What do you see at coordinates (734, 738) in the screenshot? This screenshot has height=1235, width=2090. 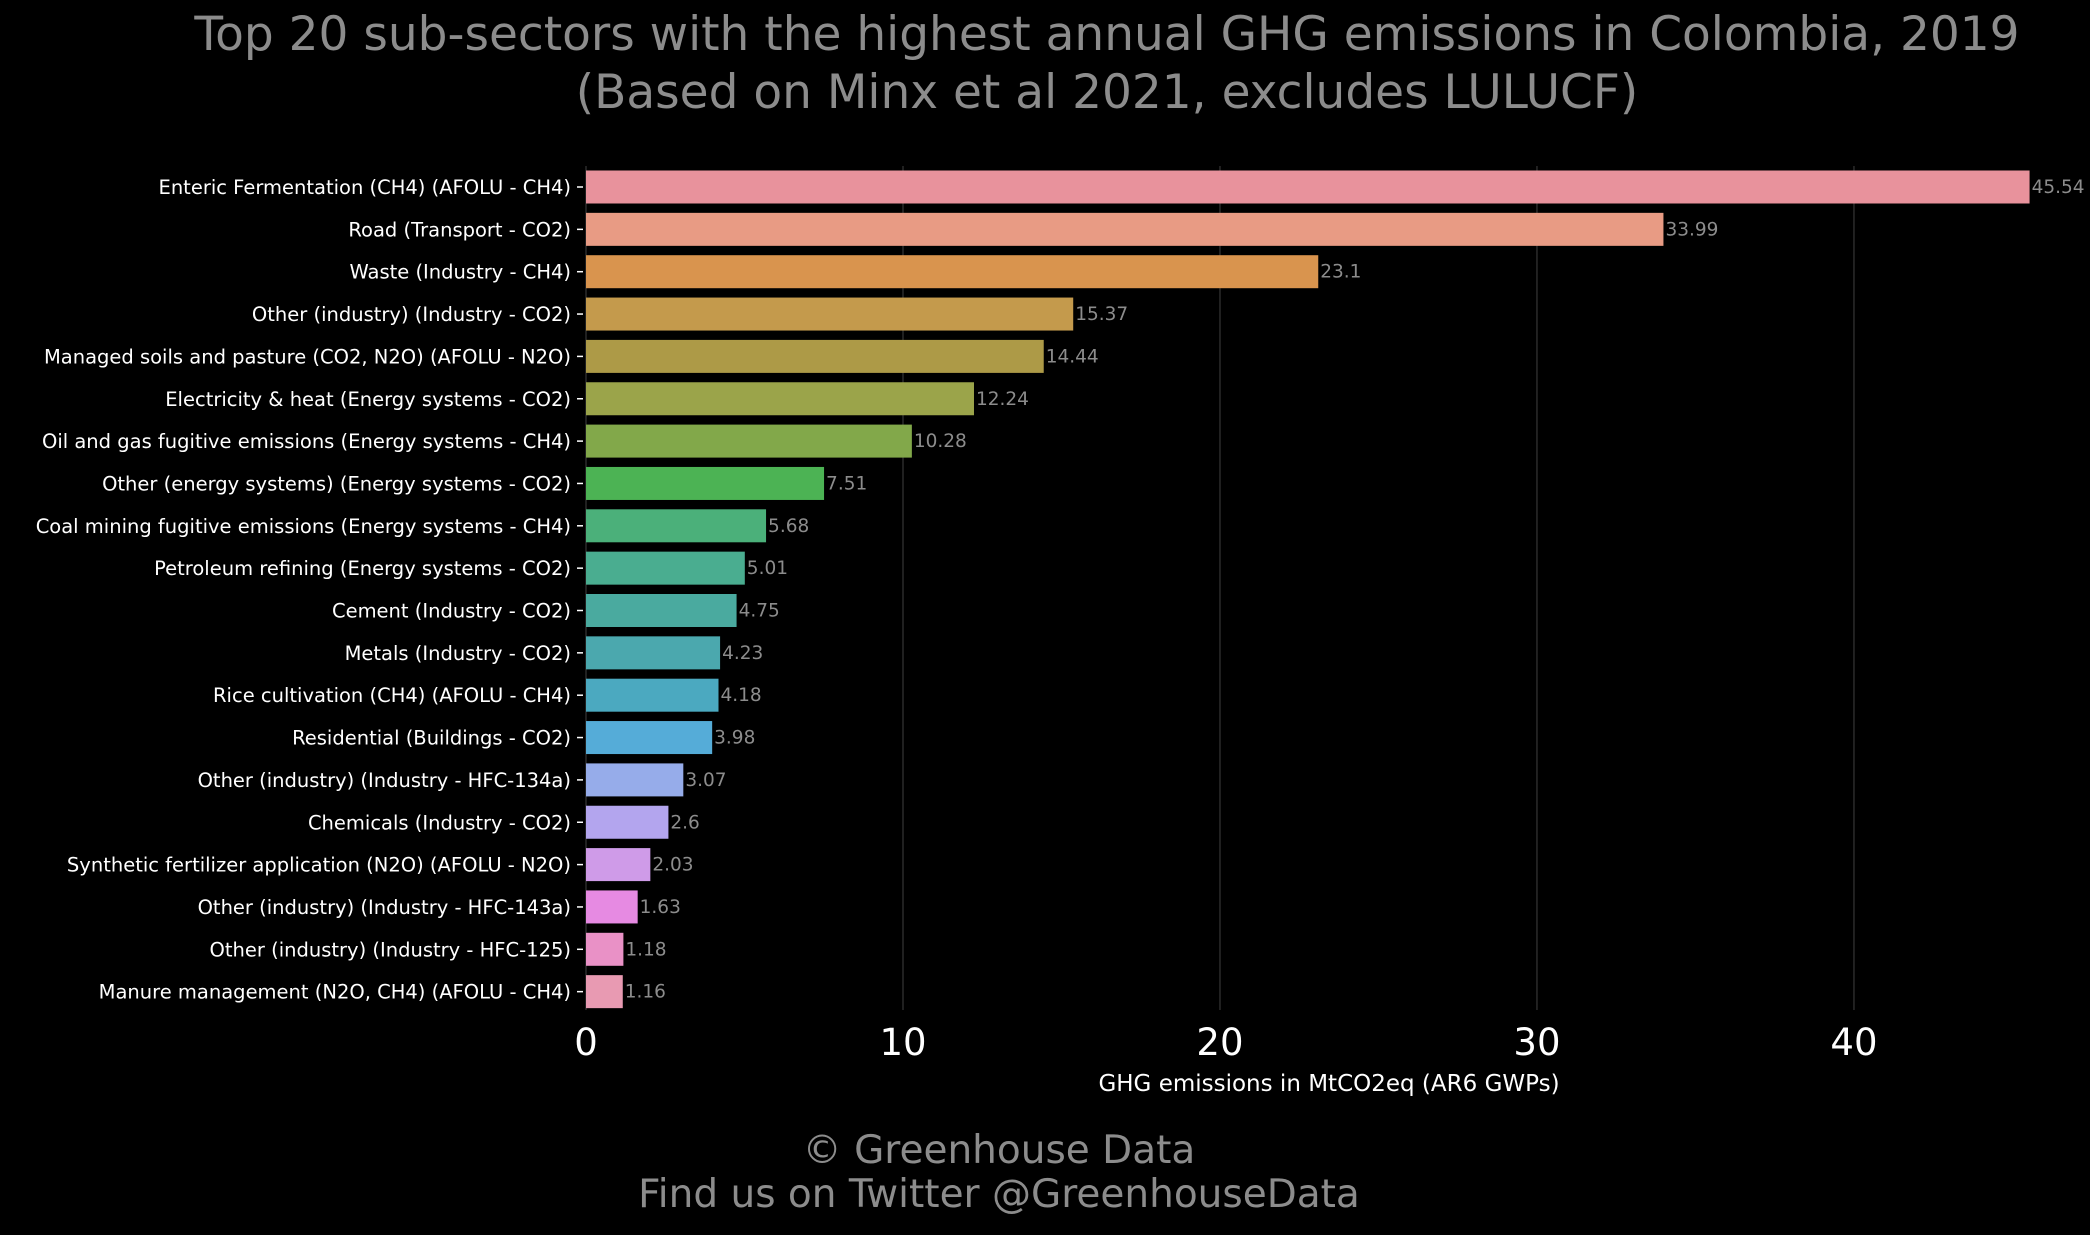 I see `value-label: 3.98` at bounding box center [734, 738].